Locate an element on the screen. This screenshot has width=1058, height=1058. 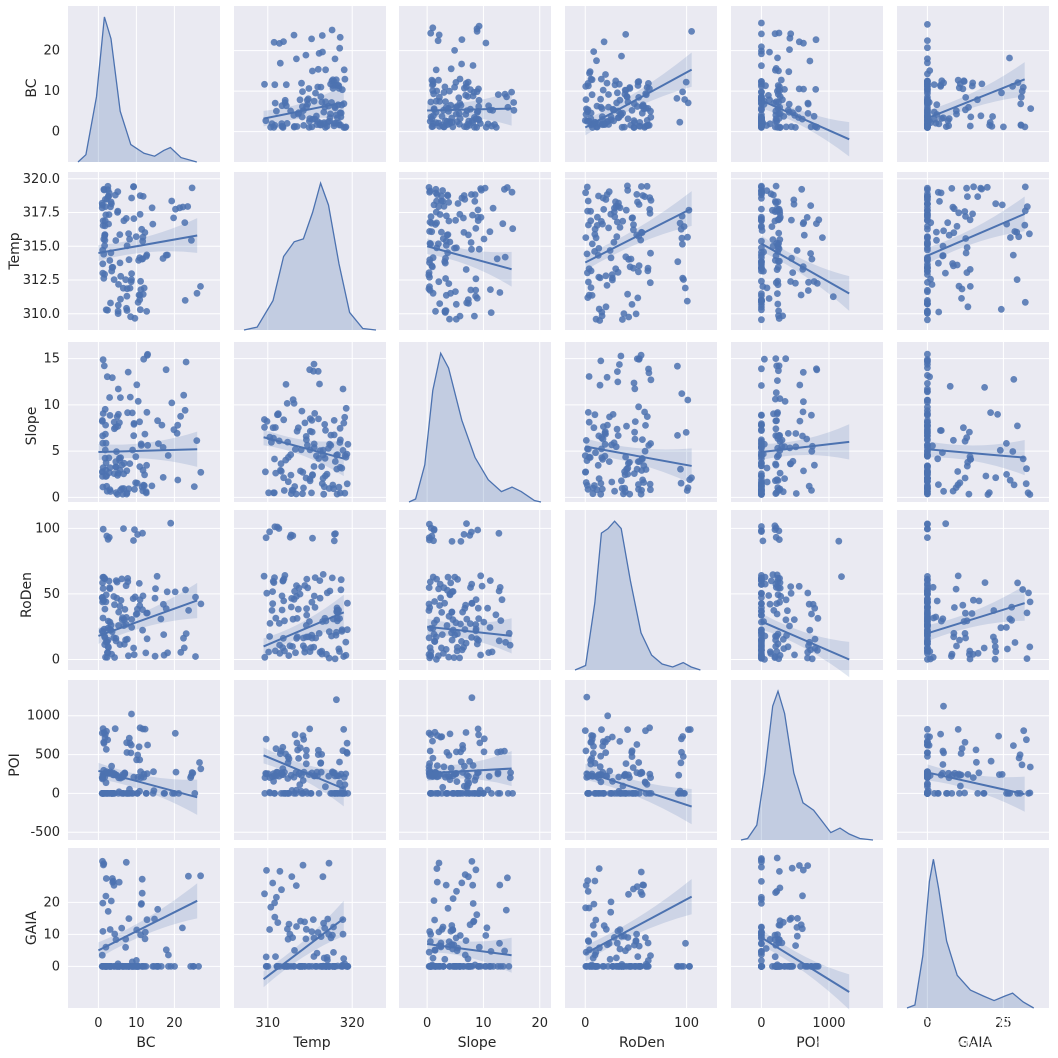
kde-line is located at coordinates (970, 934).